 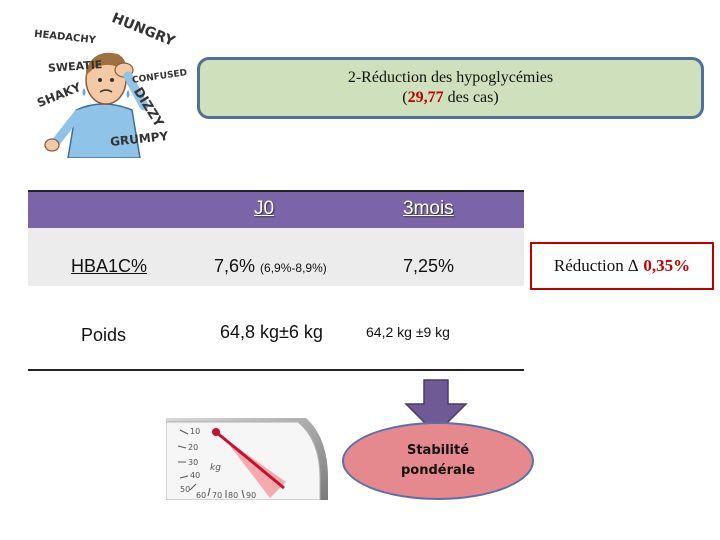 What do you see at coordinates (438, 461) in the screenshot?
I see `weight-stability-badge: Stabilité pondérale` at bounding box center [438, 461].